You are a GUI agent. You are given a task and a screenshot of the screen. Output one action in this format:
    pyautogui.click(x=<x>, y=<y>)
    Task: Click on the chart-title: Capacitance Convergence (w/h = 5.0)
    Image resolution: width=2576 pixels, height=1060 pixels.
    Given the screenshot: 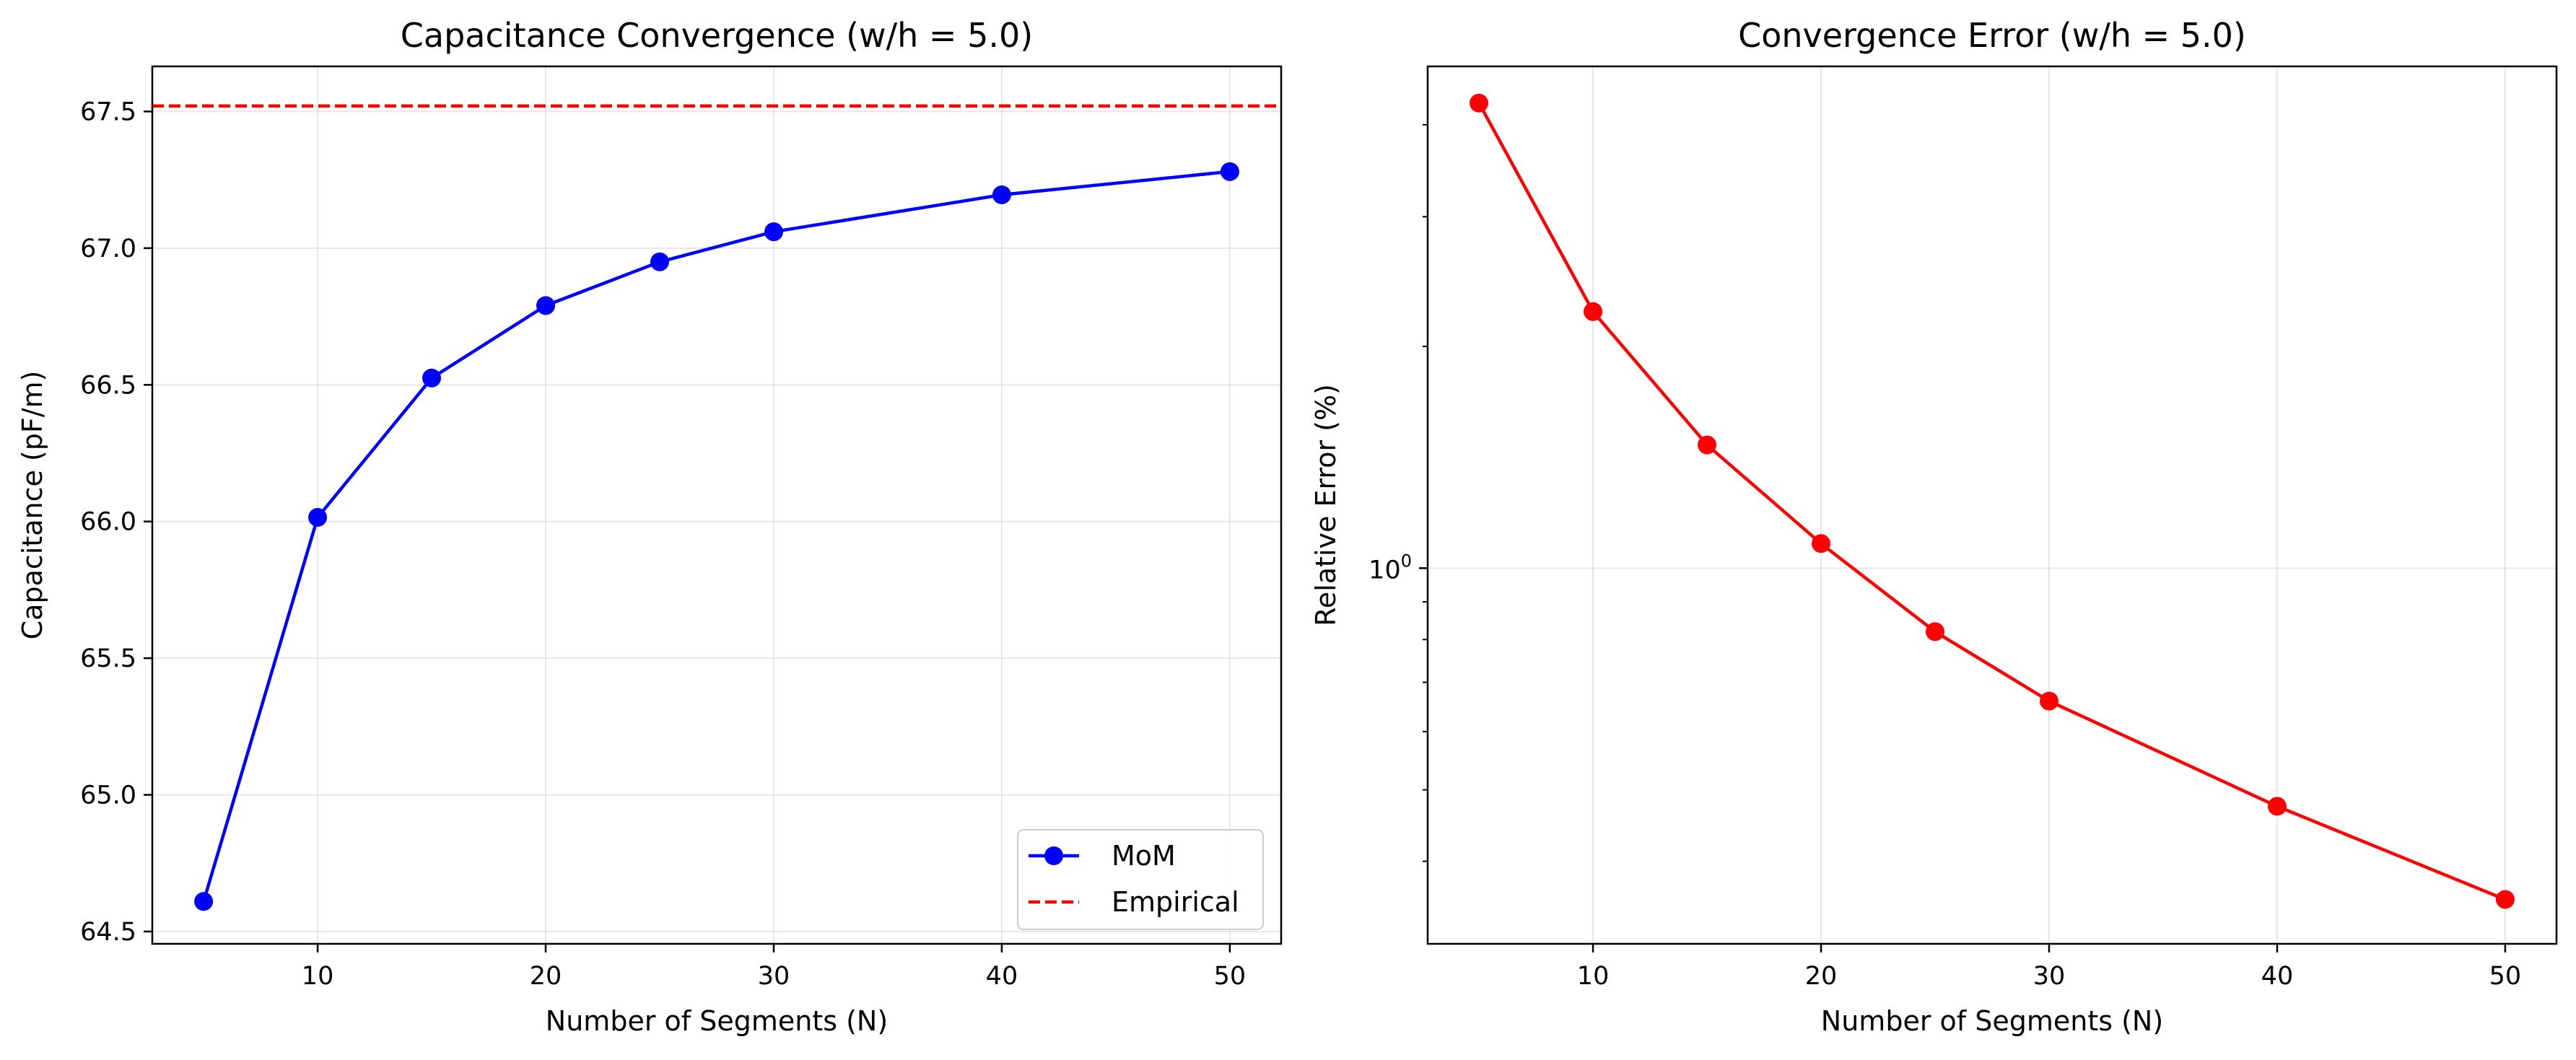 What is the action you would take?
    pyautogui.click(x=717, y=35)
    